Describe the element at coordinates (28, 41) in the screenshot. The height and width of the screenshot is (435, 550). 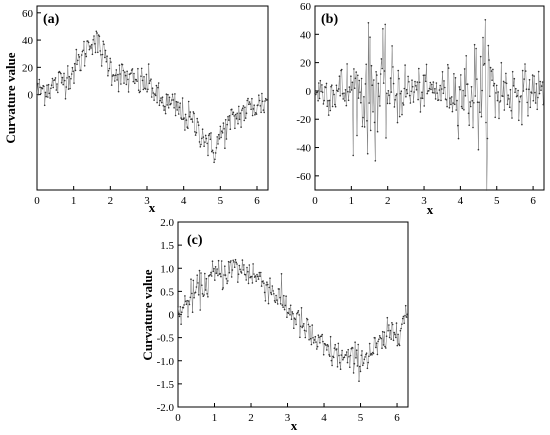
I see `y-tick-label: 40` at that location.